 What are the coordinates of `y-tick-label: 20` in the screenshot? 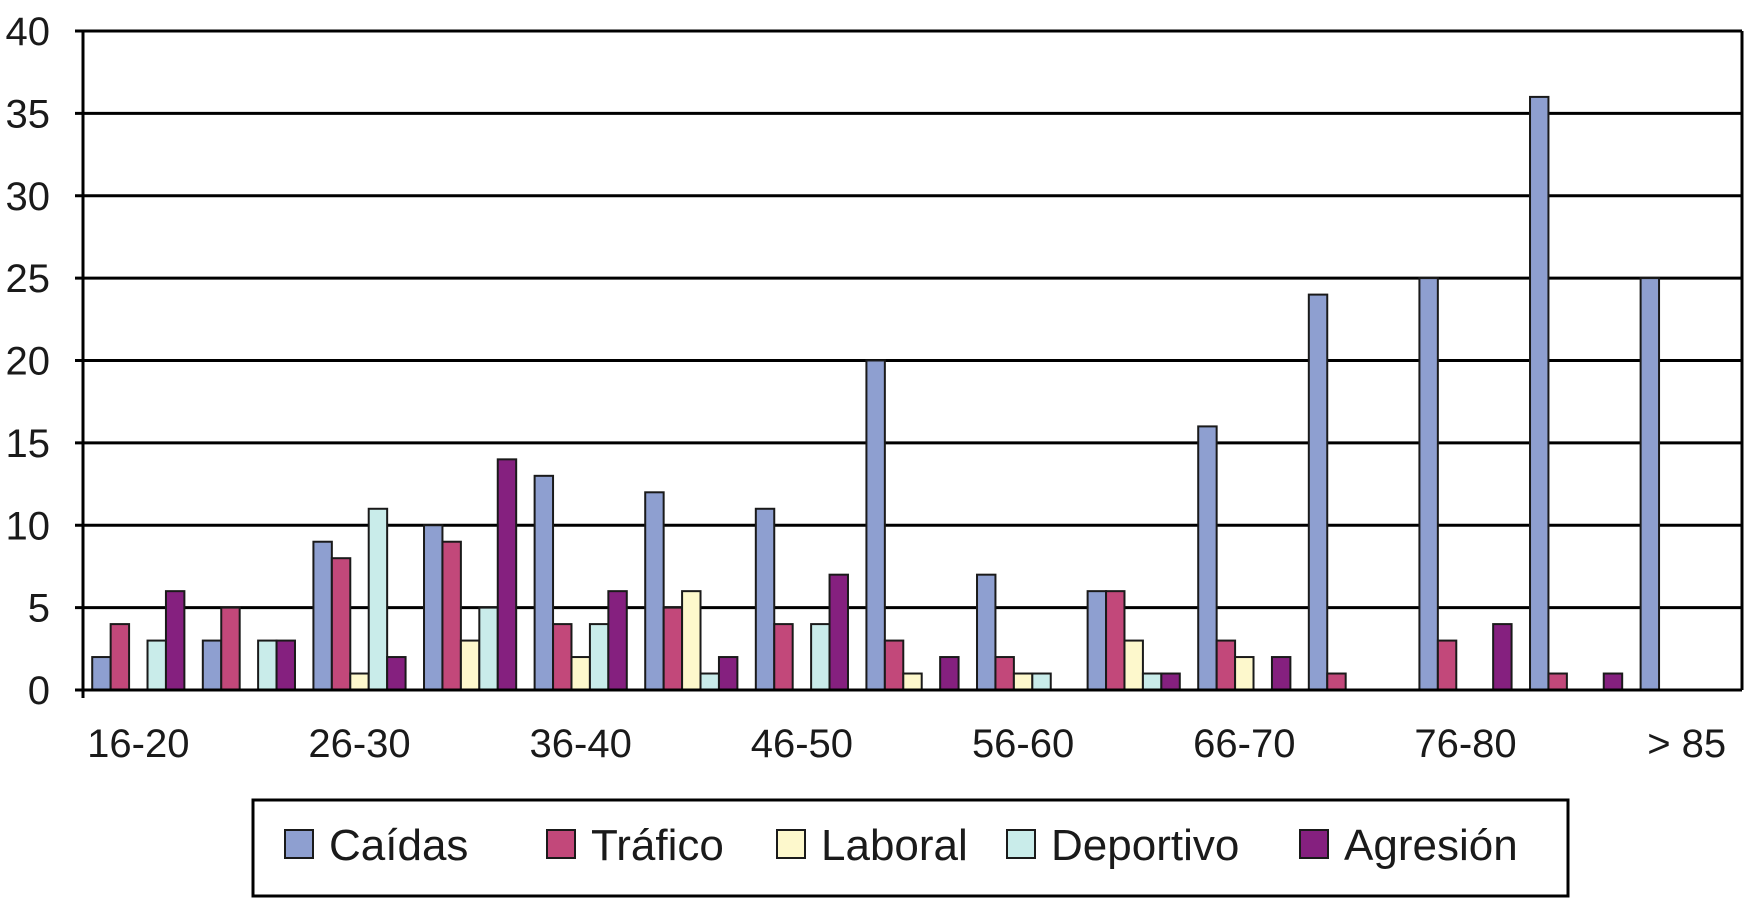 It's located at (28, 362).